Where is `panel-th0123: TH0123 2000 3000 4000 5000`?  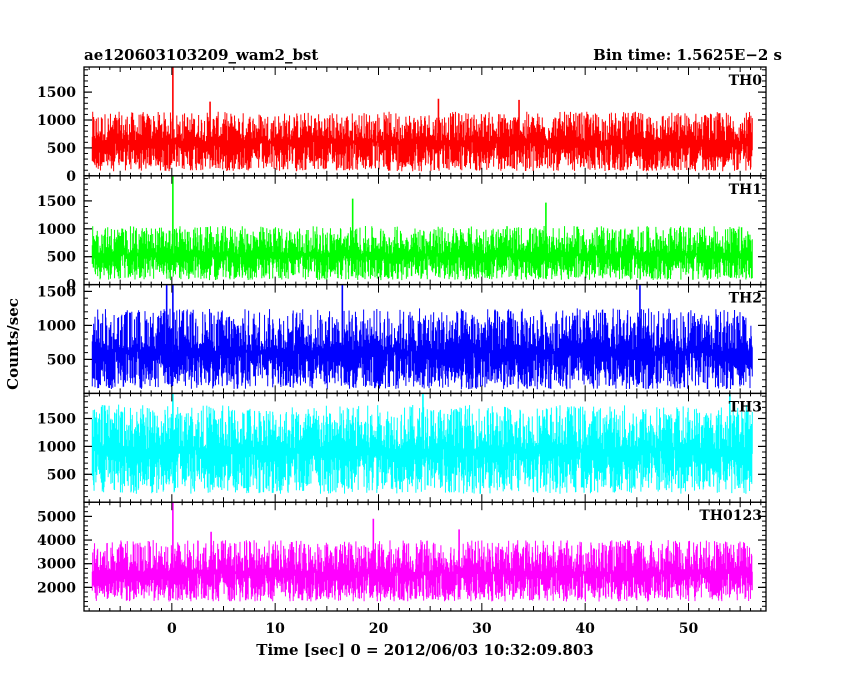
panel-th0123: TH0123 2000 3000 4000 5000 is located at coordinates (402, 556).